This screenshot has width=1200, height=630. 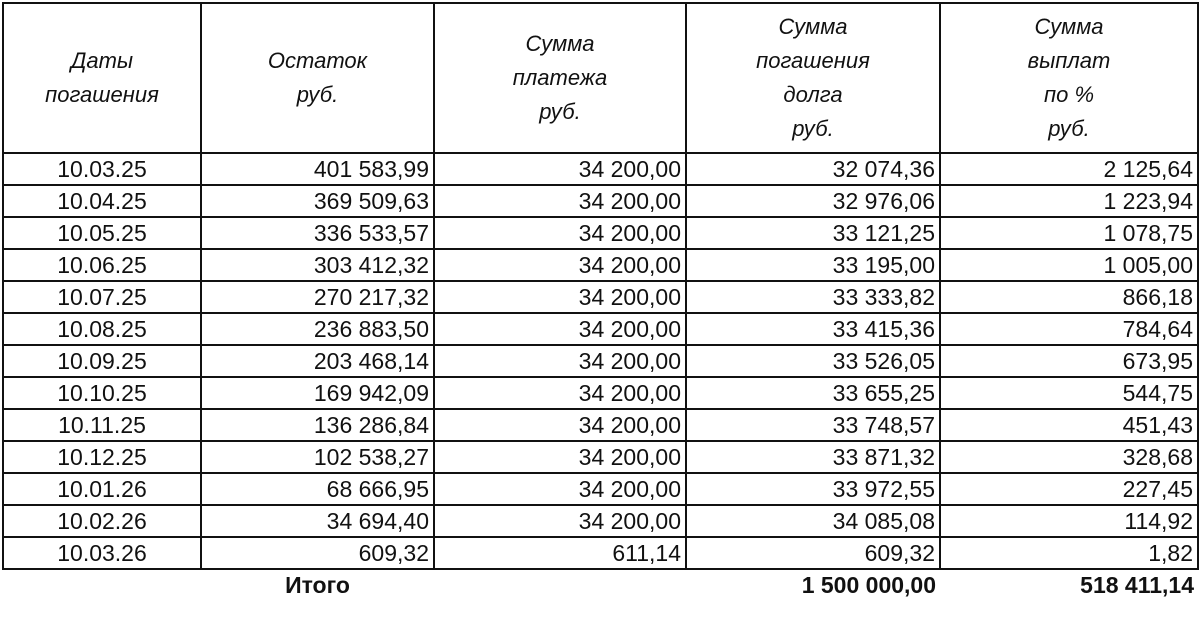 What do you see at coordinates (1069, 265) in the screenshot?
I see `cell-interest: 1 005,00` at bounding box center [1069, 265].